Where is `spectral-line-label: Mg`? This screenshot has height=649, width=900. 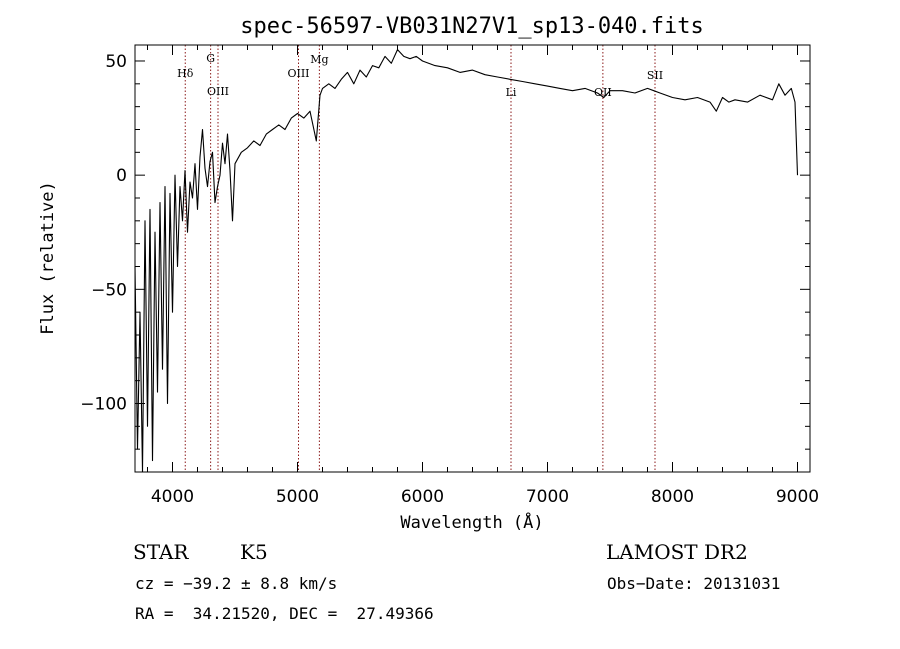 spectral-line-label: Mg is located at coordinates (319, 59).